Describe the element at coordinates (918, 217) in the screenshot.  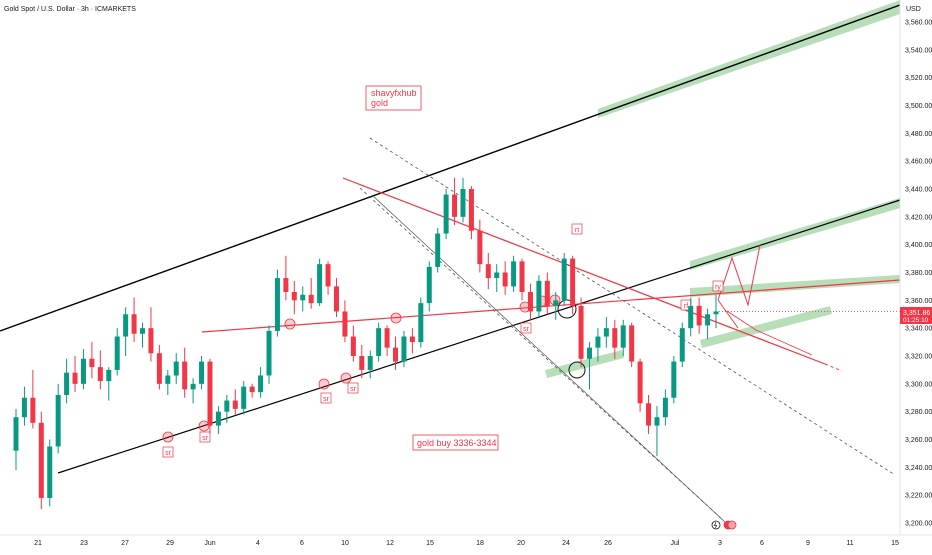
I see `price-tick-label: 3,420.00` at that location.